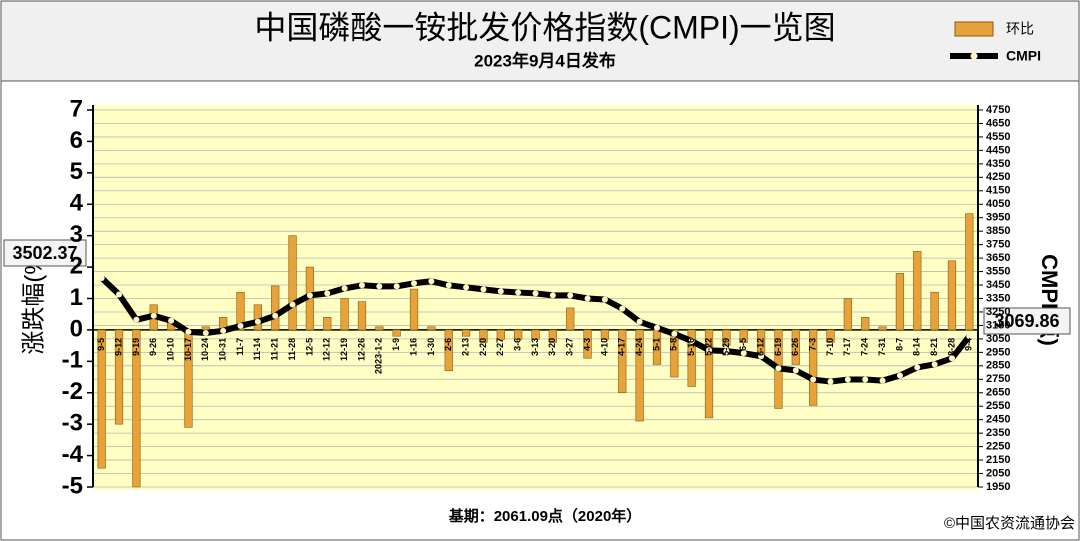  What do you see at coordinates (275, 349) in the screenshot?
I see `x-tick-label: 11-21` at bounding box center [275, 349].